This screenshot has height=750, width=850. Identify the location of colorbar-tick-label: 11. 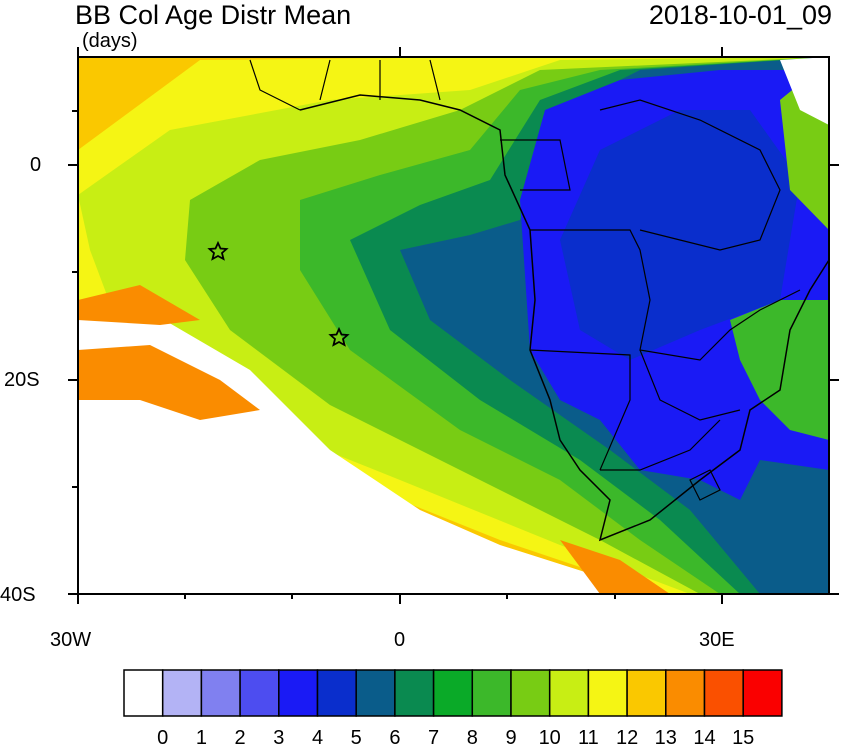
(588, 738).